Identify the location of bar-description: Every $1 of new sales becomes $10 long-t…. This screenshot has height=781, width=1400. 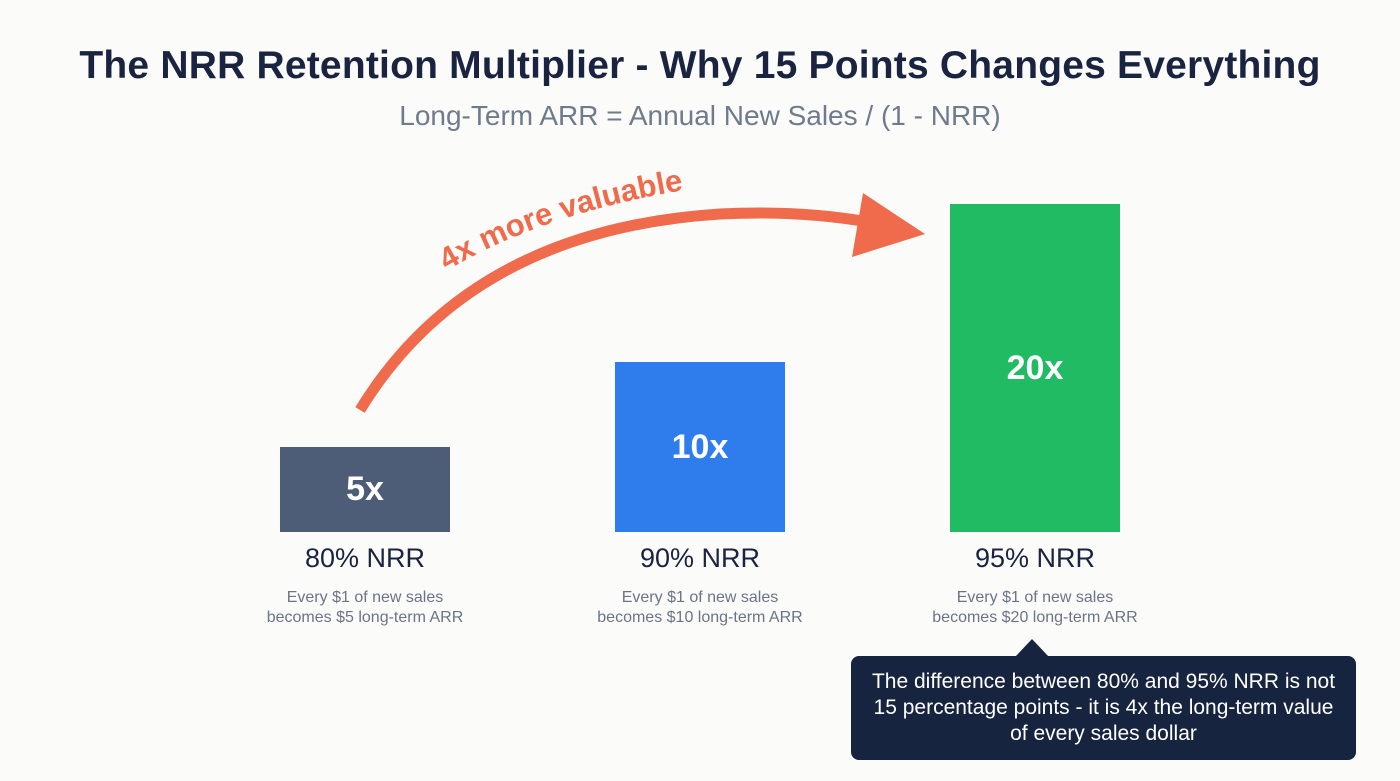
(700, 608).